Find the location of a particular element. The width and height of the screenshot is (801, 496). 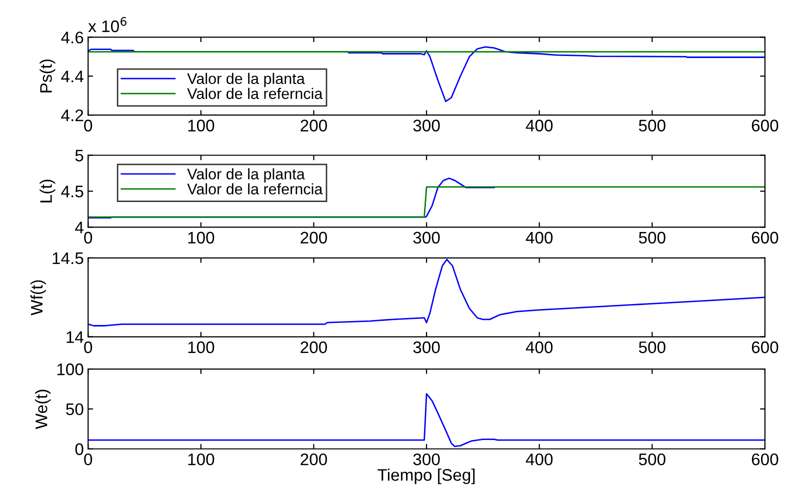

text: x 10$^{6}$ is located at coordinates (107, 24).